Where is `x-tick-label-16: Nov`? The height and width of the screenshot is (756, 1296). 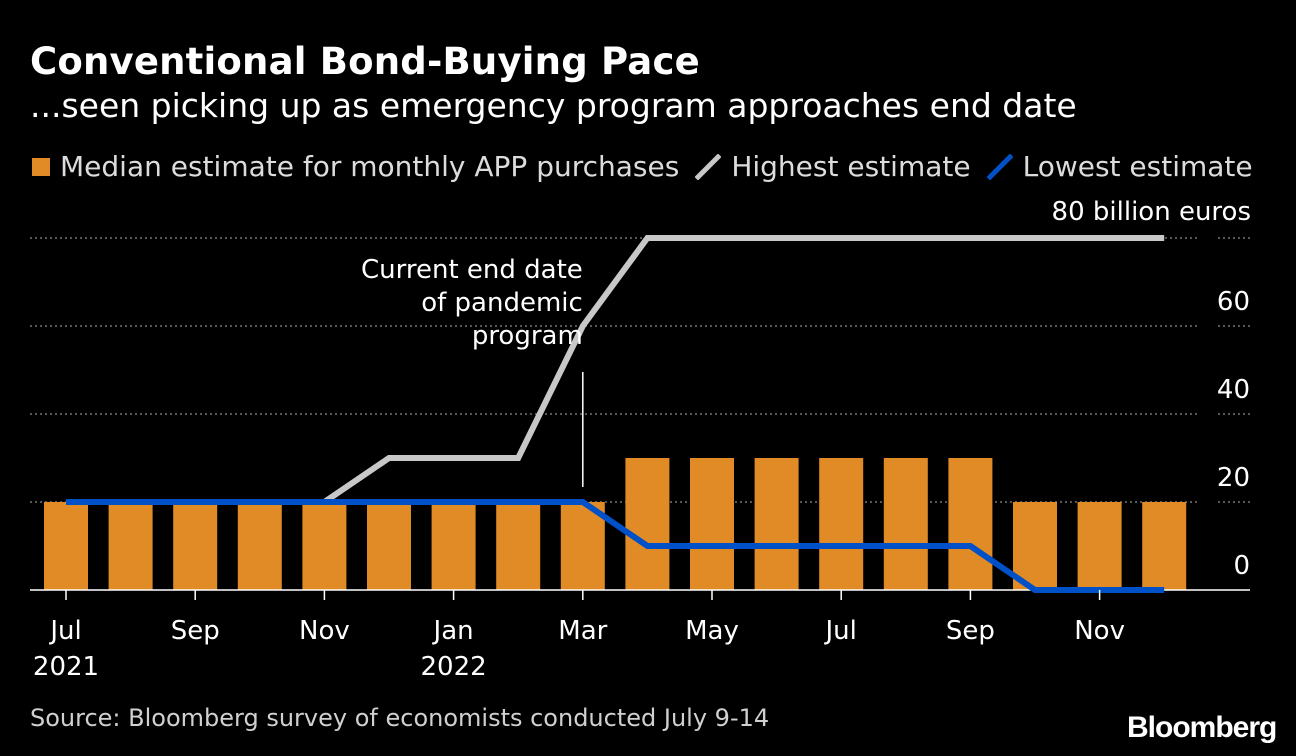
x-tick-label-16: Nov is located at coordinates (1099, 631).